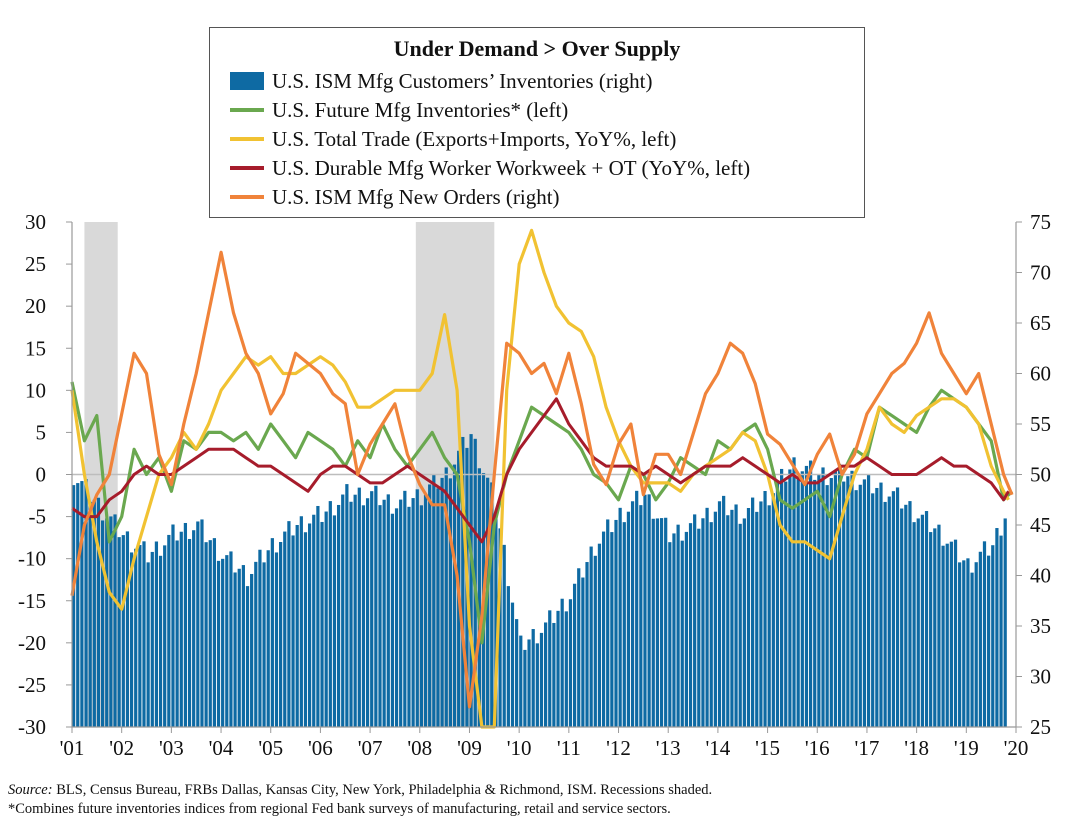 Image resolution: width=1080 pixels, height=824 pixels. Describe the element at coordinates (1040, 222) in the screenshot. I see `right-tick-label: 75` at that location.